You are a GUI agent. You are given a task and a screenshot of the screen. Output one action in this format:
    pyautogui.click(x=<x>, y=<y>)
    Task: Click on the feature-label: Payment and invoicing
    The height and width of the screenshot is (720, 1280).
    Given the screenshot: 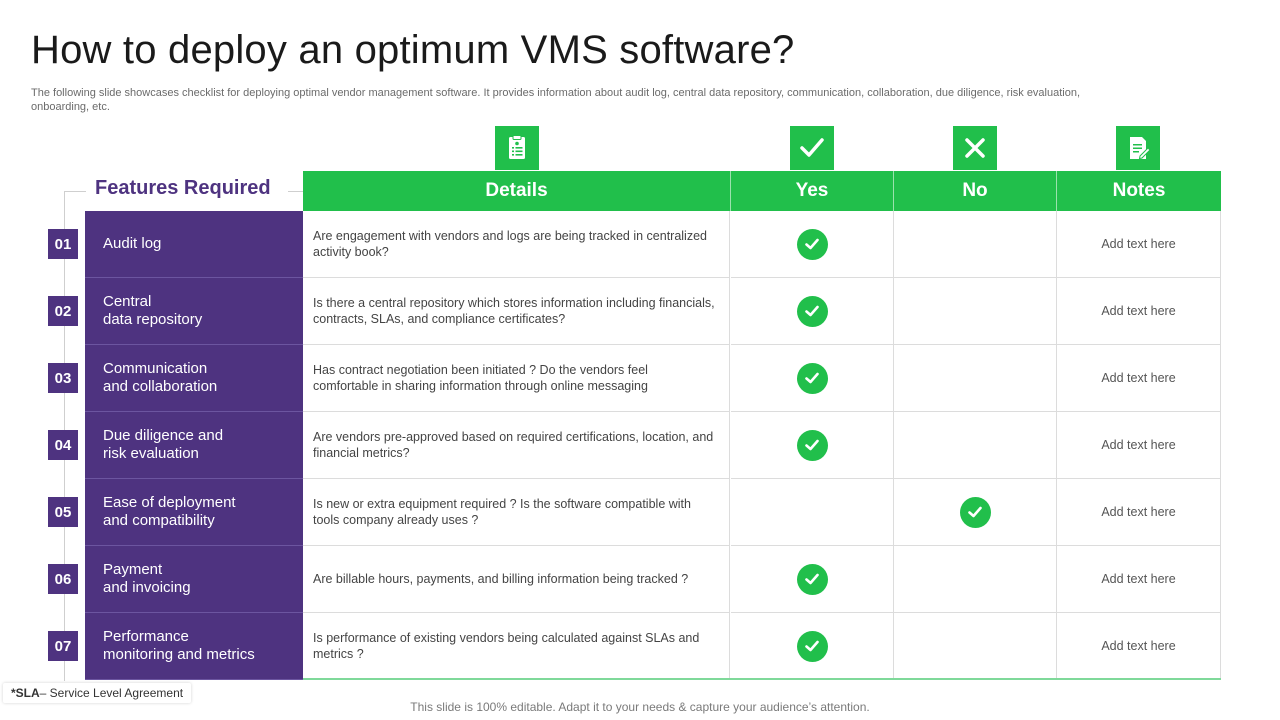 What is the action you would take?
    pyautogui.click(x=147, y=578)
    